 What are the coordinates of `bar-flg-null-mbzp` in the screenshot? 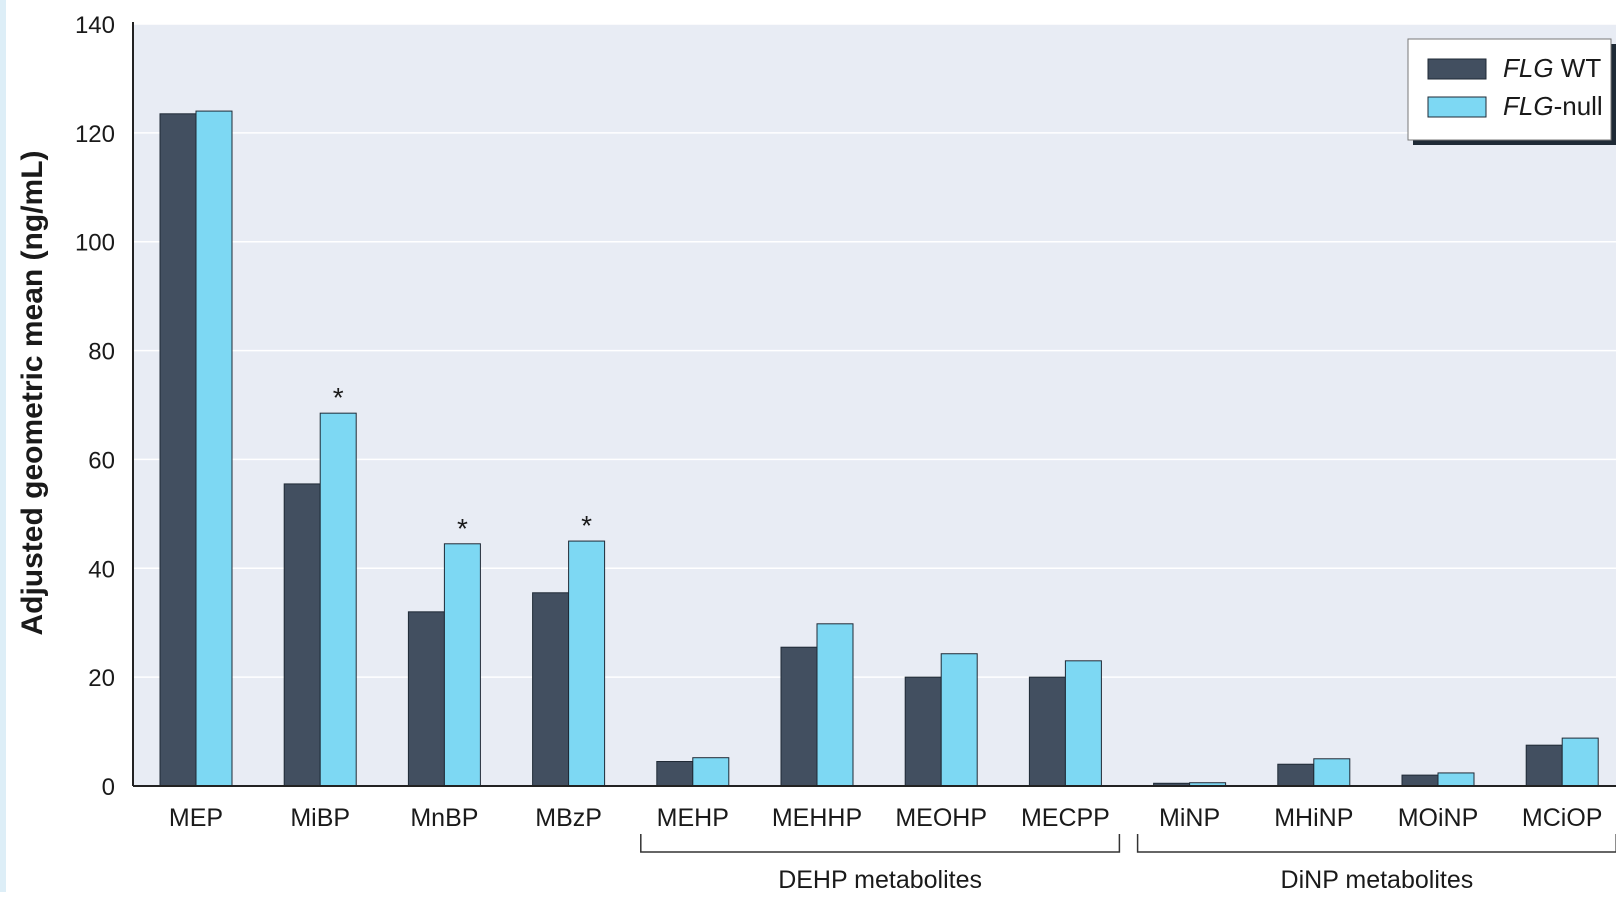 It's located at (587, 663).